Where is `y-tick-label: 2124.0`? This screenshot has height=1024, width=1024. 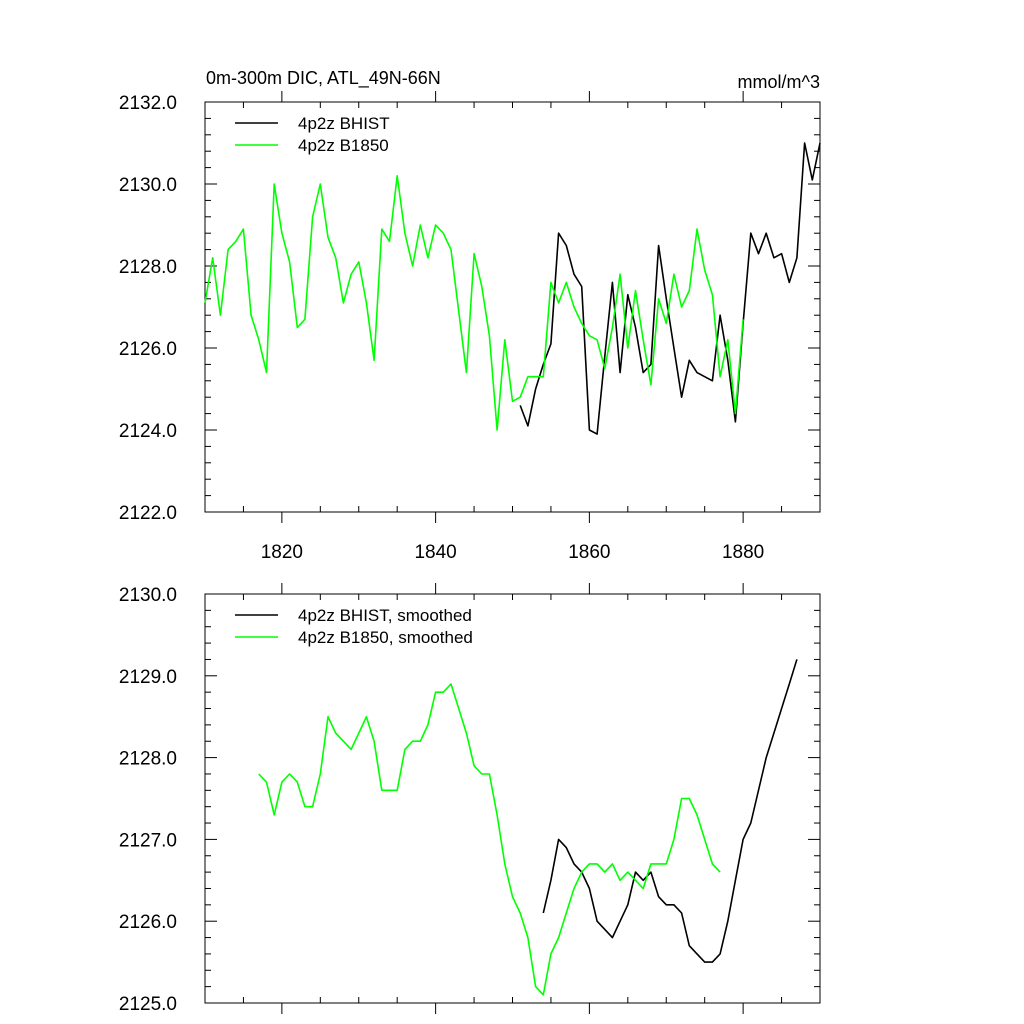
y-tick-label: 2124.0 is located at coordinates (148, 431).